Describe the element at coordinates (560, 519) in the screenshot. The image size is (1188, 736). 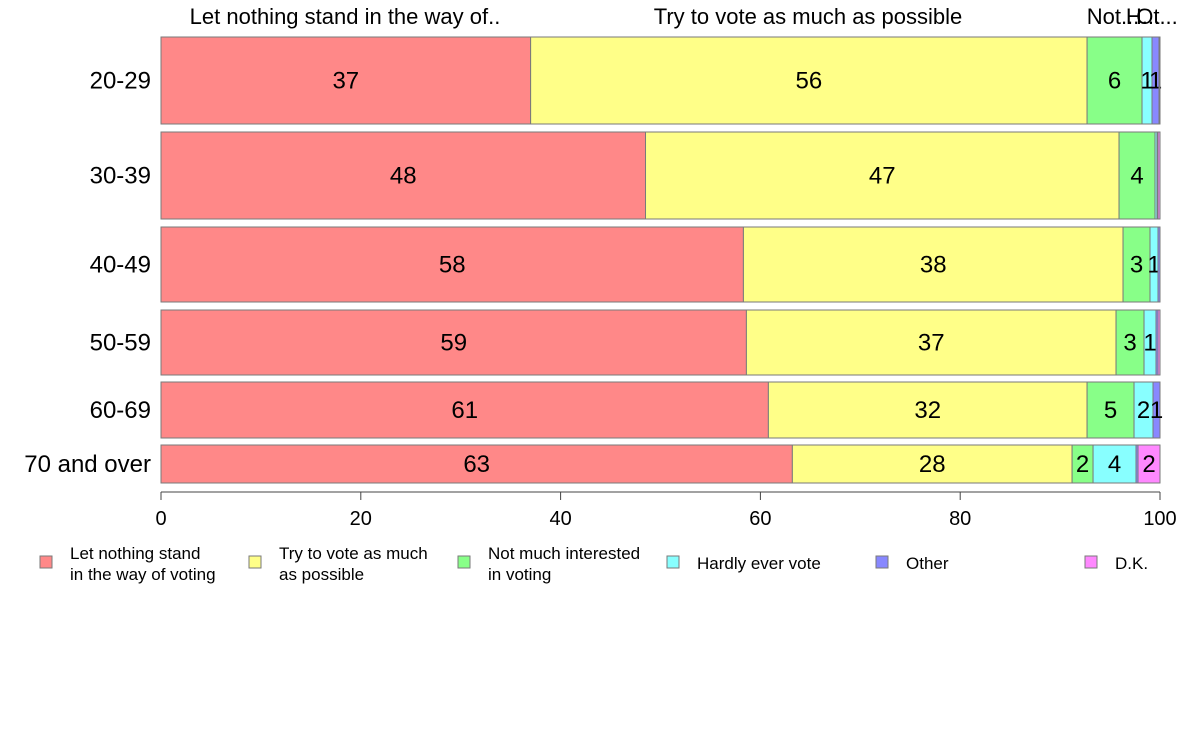
I see `x-tick-label: 40` at that location.